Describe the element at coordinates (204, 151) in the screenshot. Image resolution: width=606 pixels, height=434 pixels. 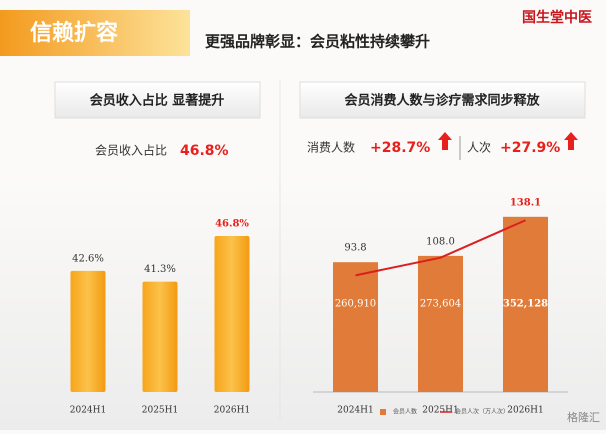
I see `metric-value: 46.8%` at that location.